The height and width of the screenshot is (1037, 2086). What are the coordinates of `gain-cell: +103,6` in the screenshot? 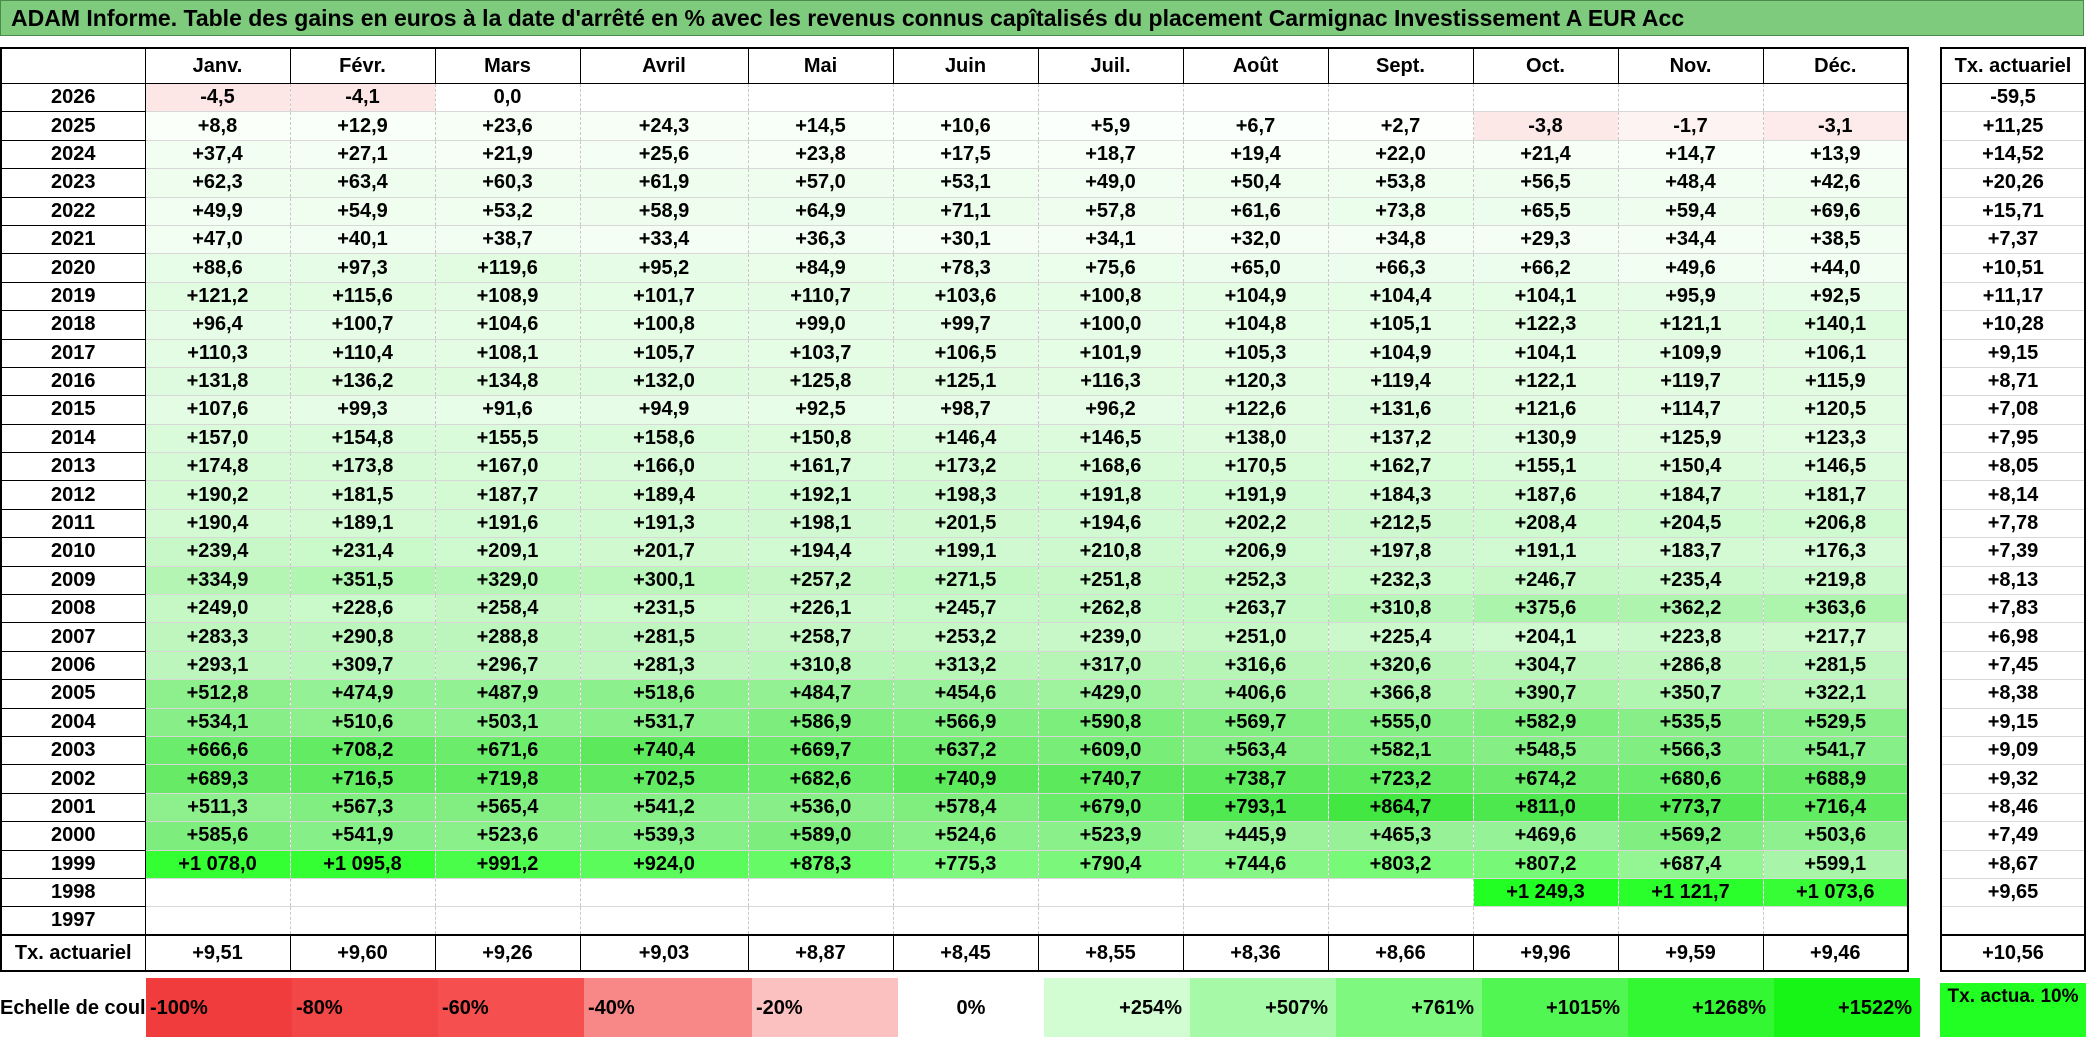 It's located at (965, 297).